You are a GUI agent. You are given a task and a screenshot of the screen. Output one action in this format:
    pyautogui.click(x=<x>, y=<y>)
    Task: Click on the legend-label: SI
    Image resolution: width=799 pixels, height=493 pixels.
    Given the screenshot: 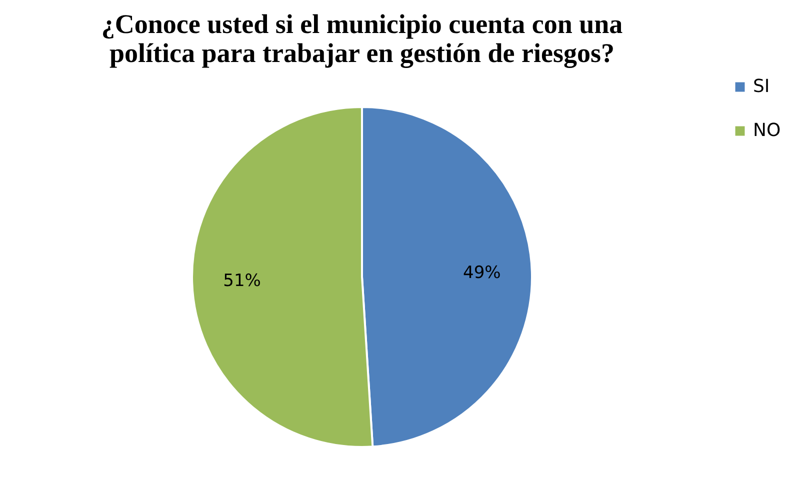 What is the action you would take?
    pyautogui.click(x=761, y=86)
    